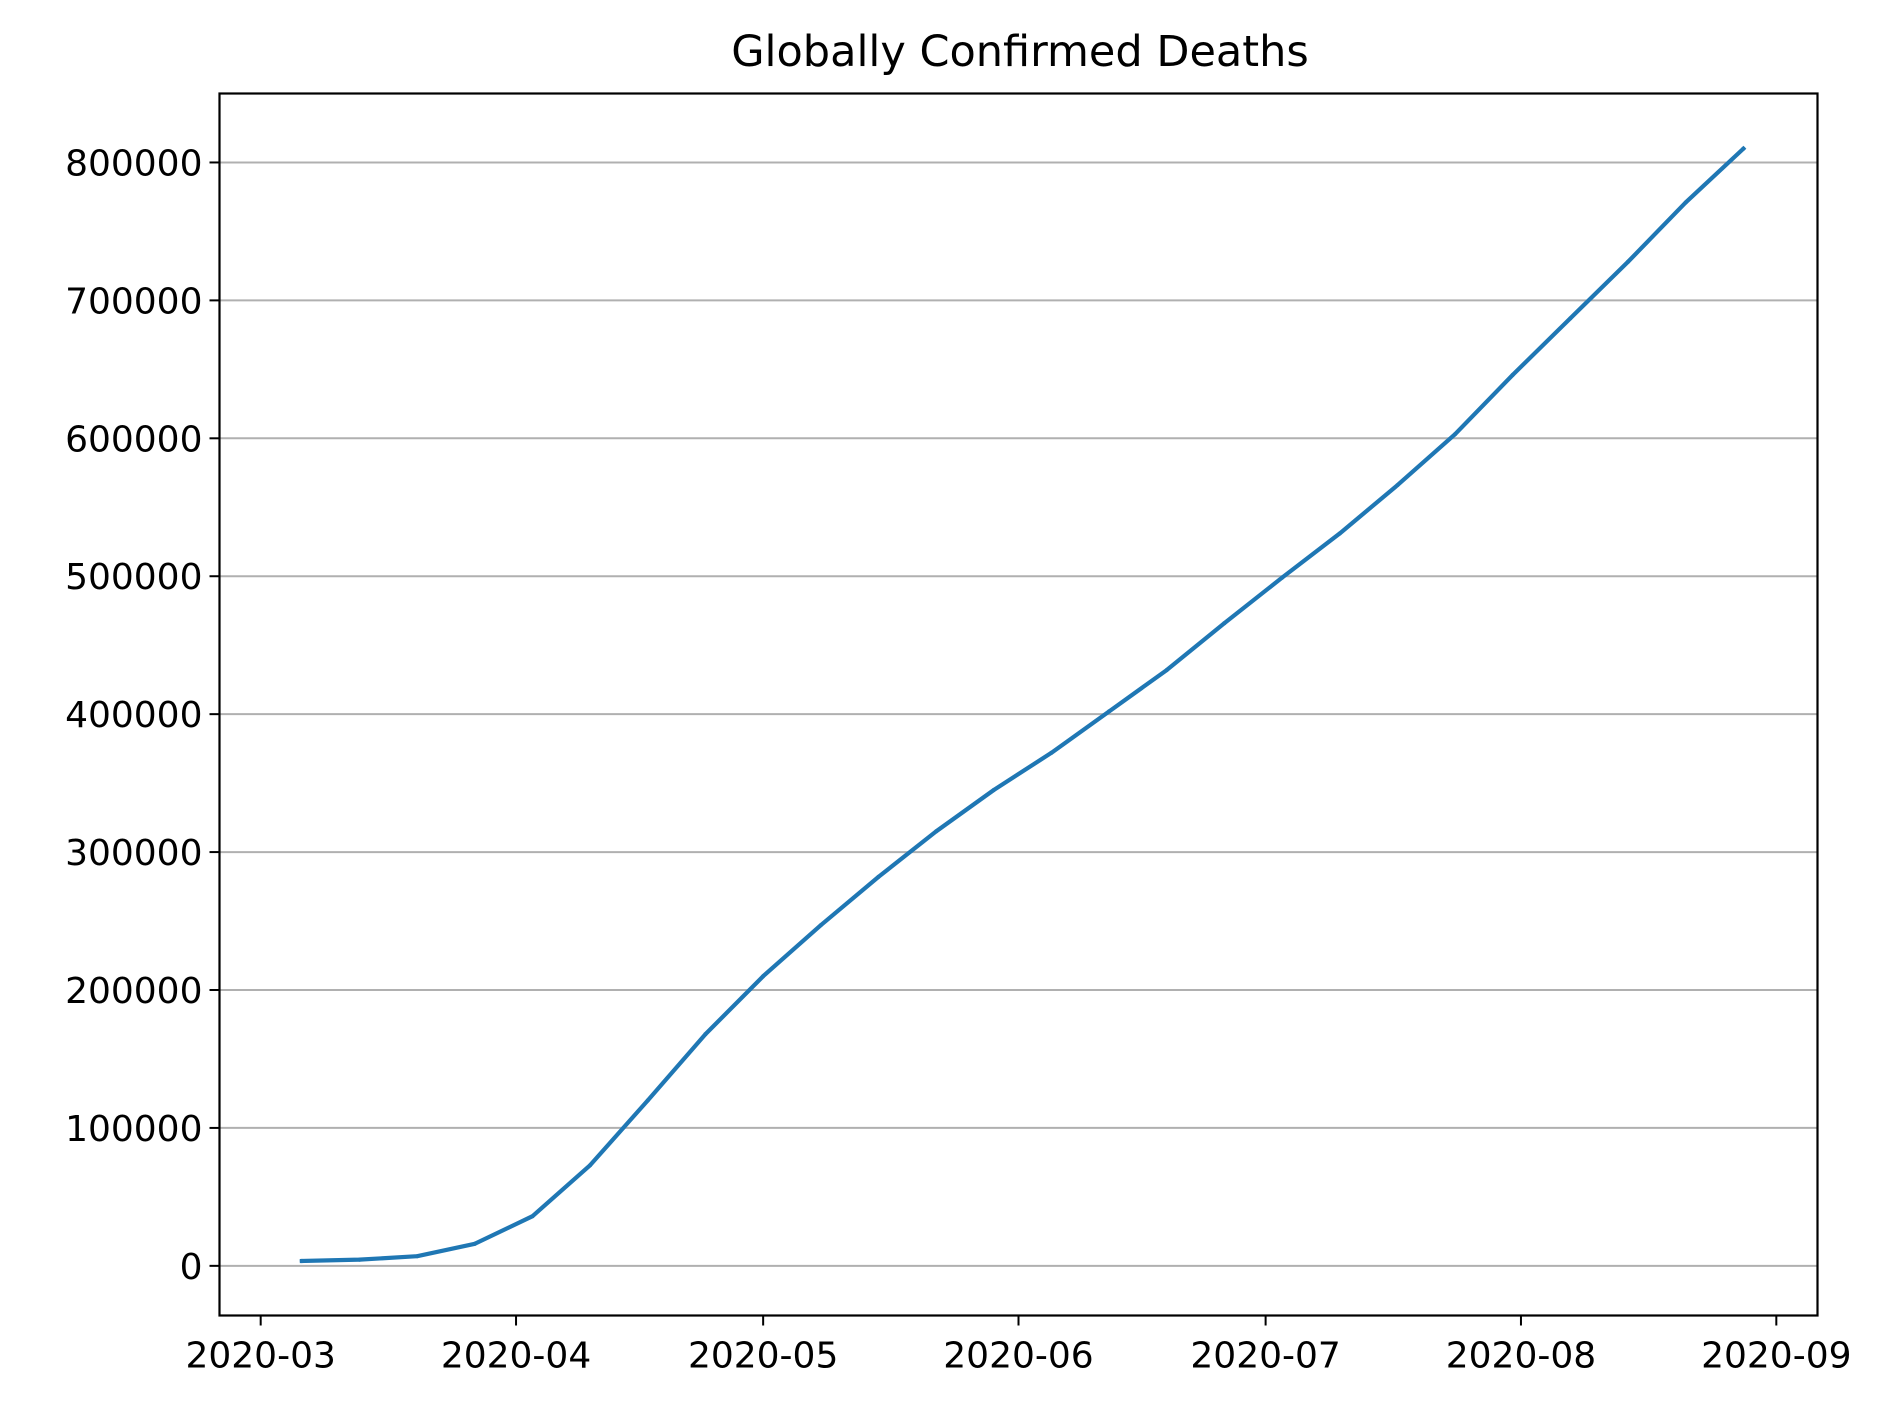  Describe the element at coordinates (133, 715) in the screenshot. I see `y-tick-label: 400000` at that location.